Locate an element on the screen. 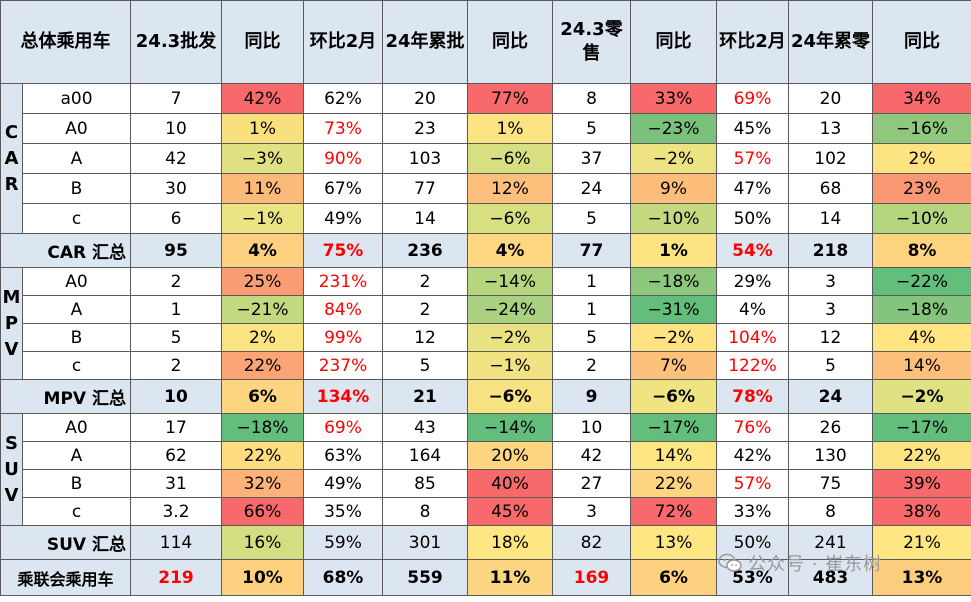 This screenshot has width=971, height=602. table-row: A0 10 1% 73% 23 1% 5 −23% 45% 13 −16% is located at coordinates (486, 128).